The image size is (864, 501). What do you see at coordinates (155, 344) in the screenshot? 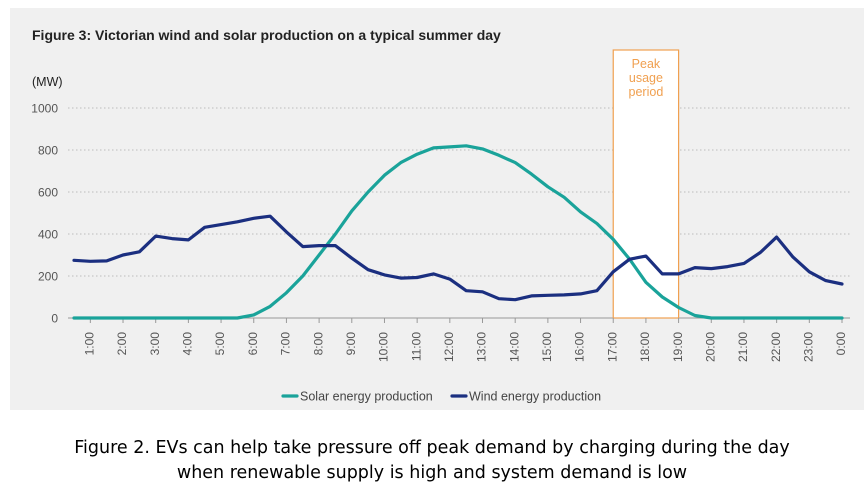
I see `x-tick-label: 3:00` at bounding box center [155, 344].